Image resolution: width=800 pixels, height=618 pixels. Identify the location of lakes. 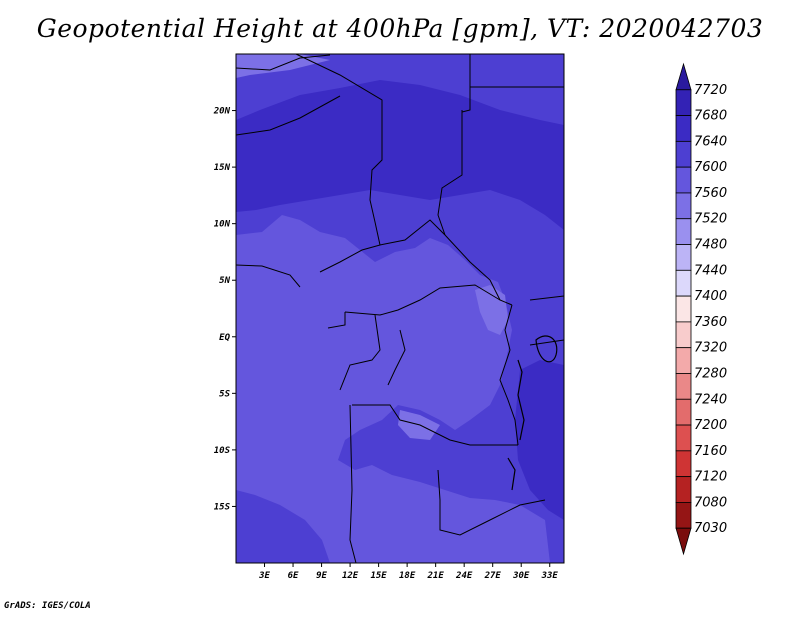
(532, 413).